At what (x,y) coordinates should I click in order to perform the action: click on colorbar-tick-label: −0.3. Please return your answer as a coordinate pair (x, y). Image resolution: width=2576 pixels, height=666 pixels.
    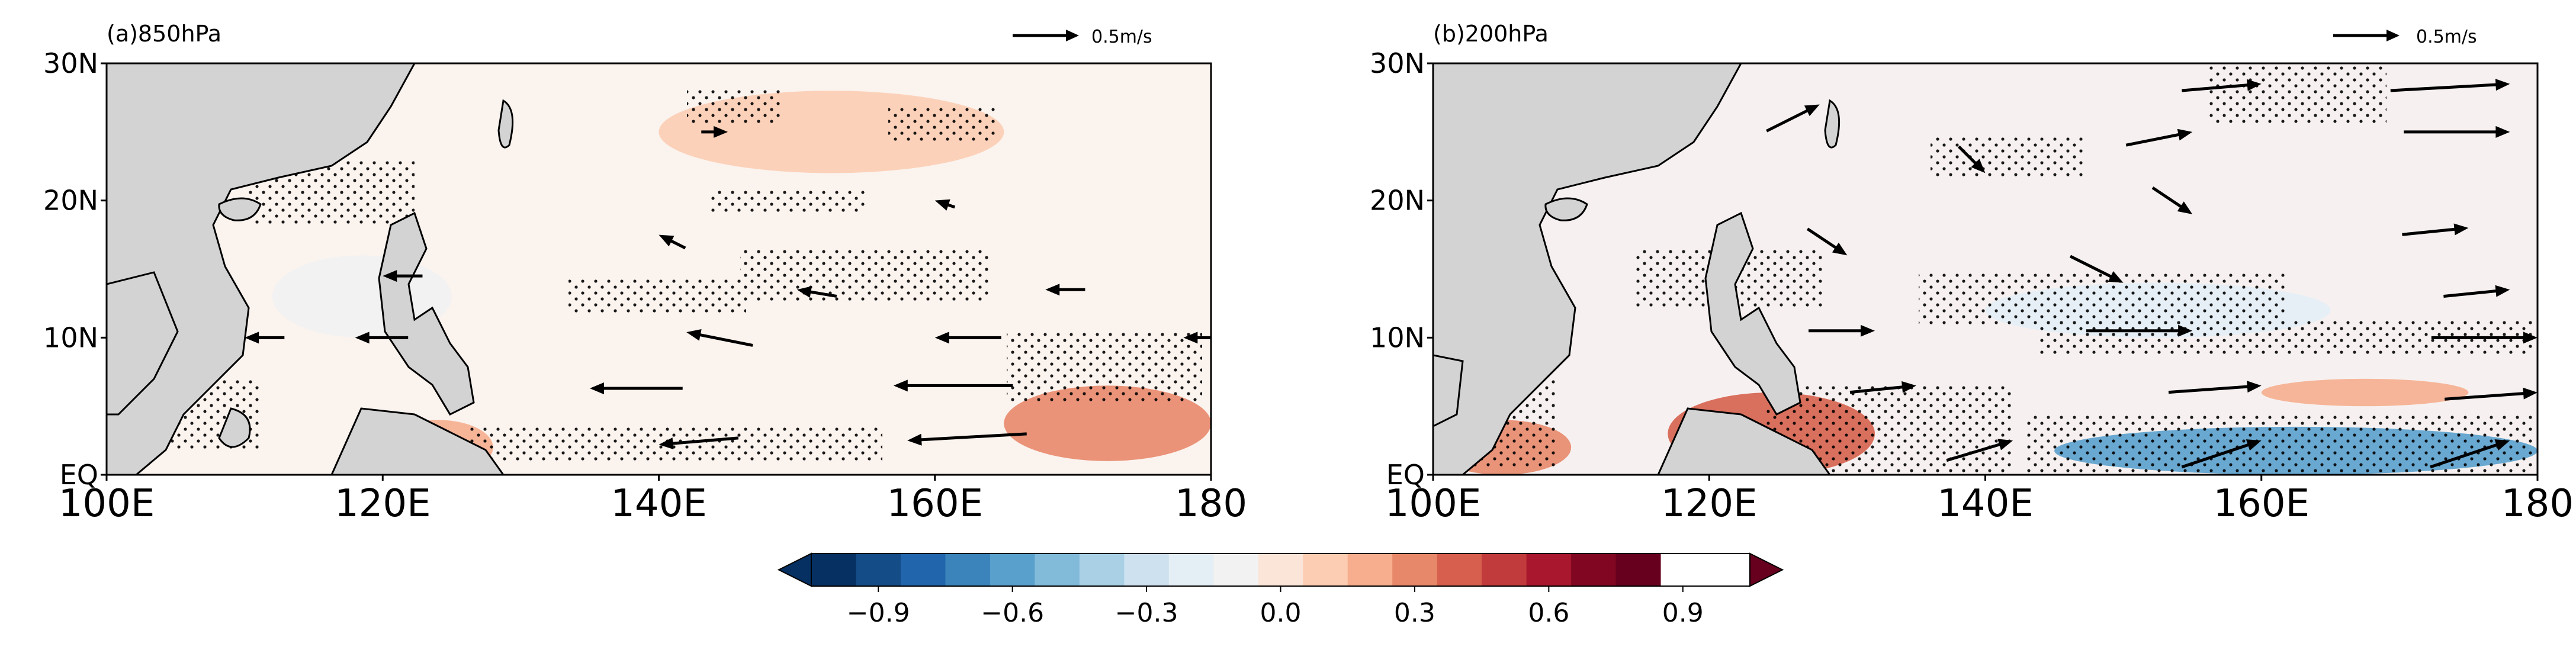
    Looking at the image, I should click on (1146, 613).